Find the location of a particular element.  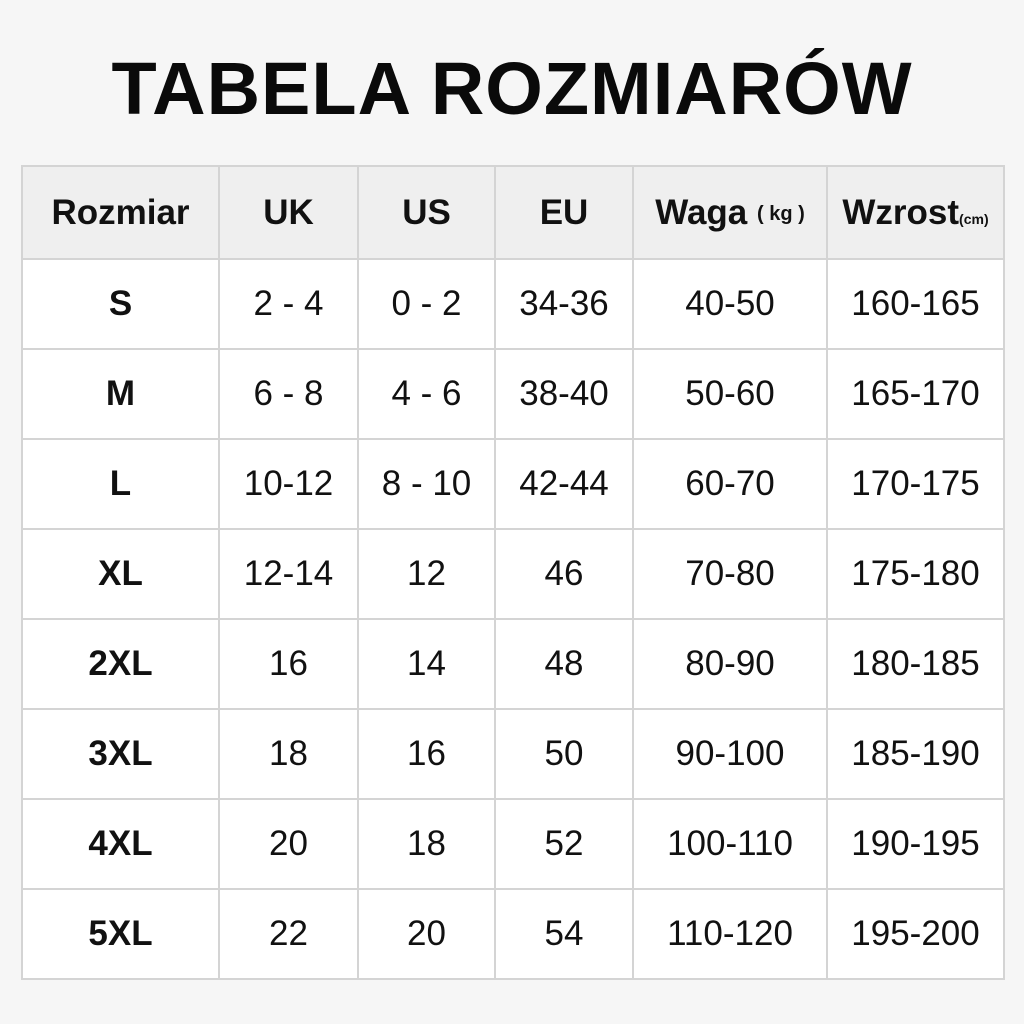

cell-eu: 54 is located at coordinates (564, 934).